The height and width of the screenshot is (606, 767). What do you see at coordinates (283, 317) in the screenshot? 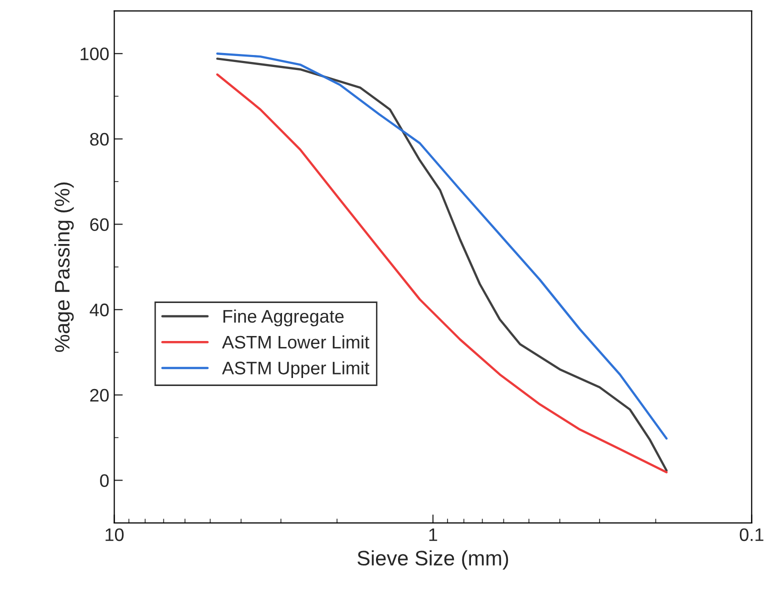
I see `legend-label: Fine Aggregate` at bounding box center [283, 317].